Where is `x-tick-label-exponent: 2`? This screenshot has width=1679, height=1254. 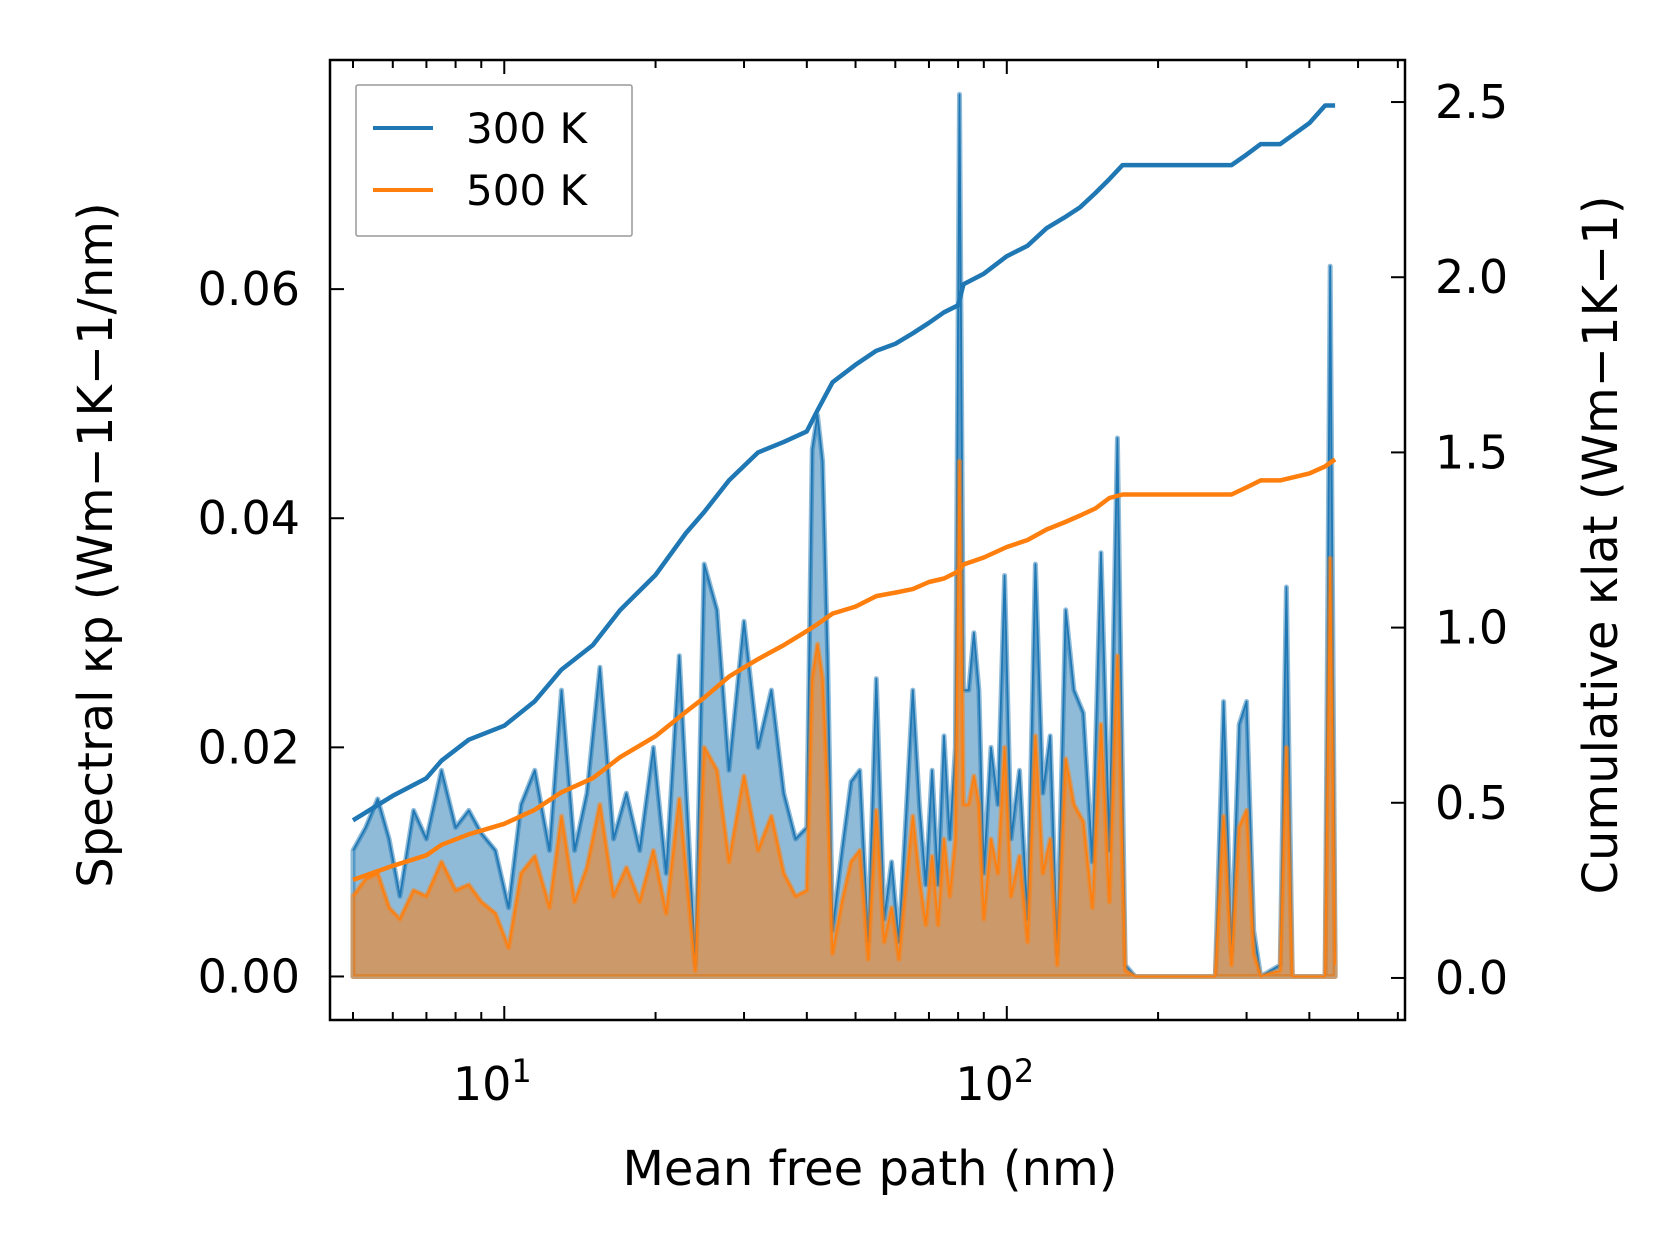 x-tick-label-exponent: 2 is located at coordinates (1024, 1071).